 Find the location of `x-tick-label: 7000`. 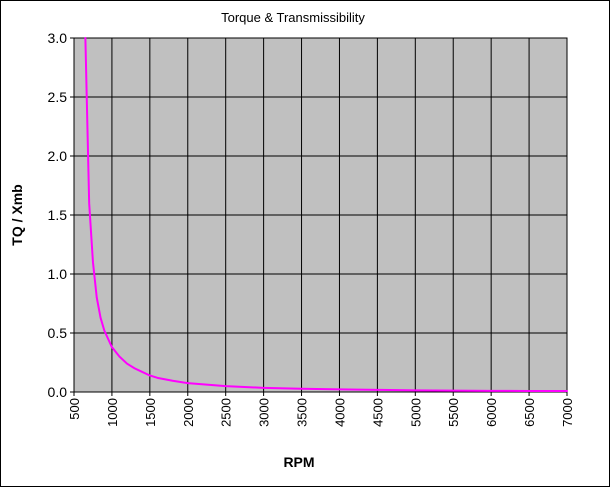

x-tick-label: 7000 is located at coordinates (567, 412).